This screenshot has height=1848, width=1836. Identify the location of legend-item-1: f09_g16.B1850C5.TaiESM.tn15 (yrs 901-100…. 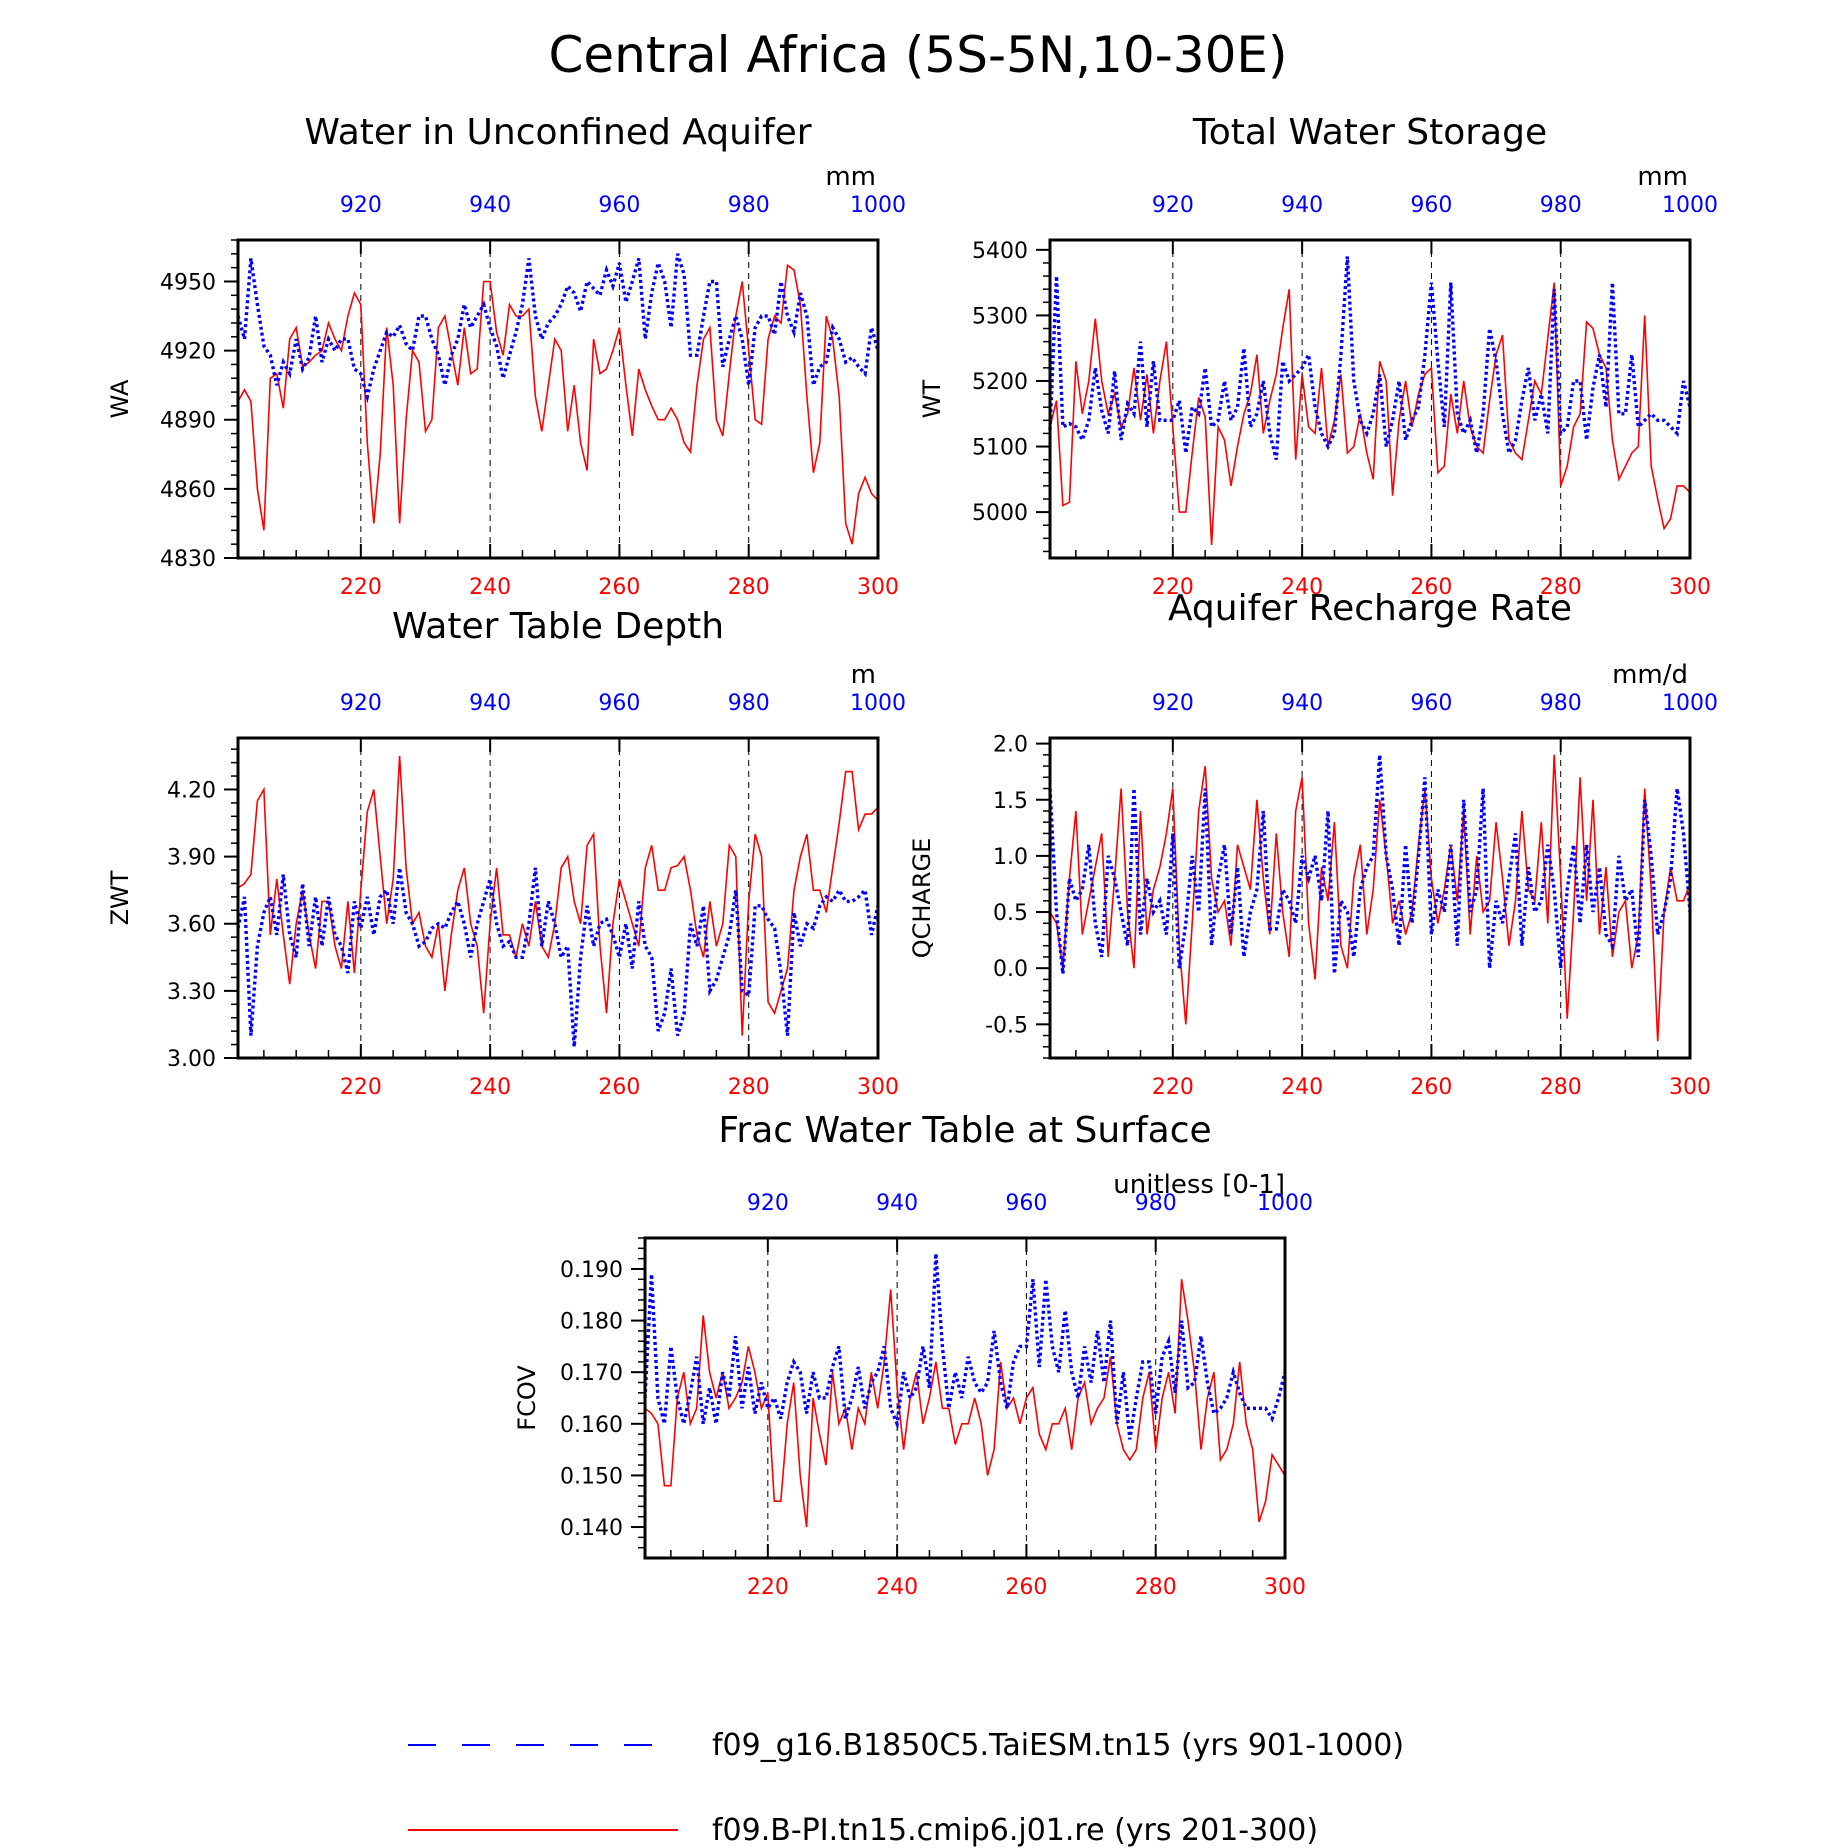
(906, 1745).